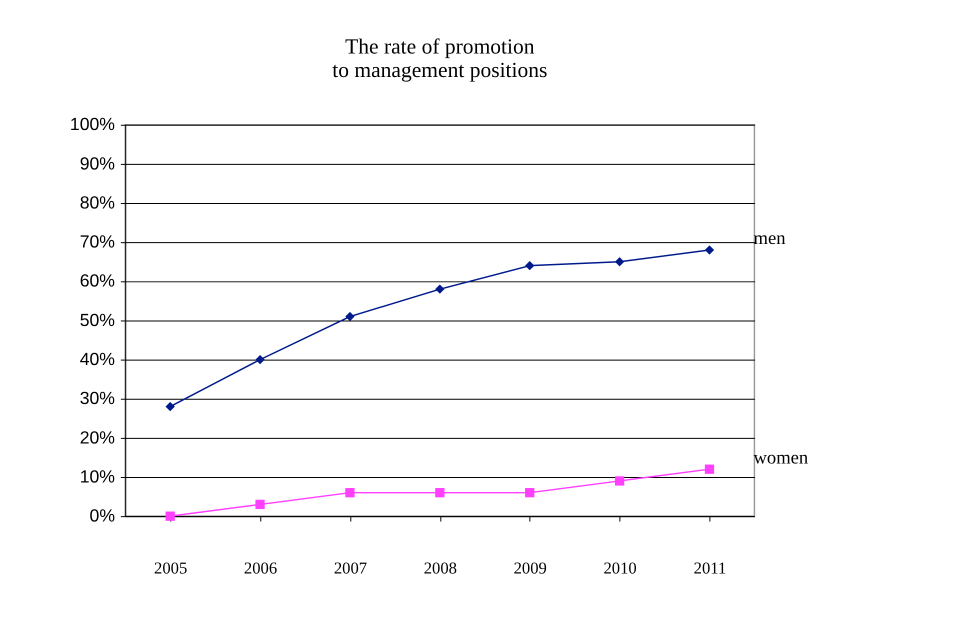 The image size is (956, 621). Describe the element at coordinates (98, 242) in the screenshot. I see `y-tick-label: 70%` at that location.